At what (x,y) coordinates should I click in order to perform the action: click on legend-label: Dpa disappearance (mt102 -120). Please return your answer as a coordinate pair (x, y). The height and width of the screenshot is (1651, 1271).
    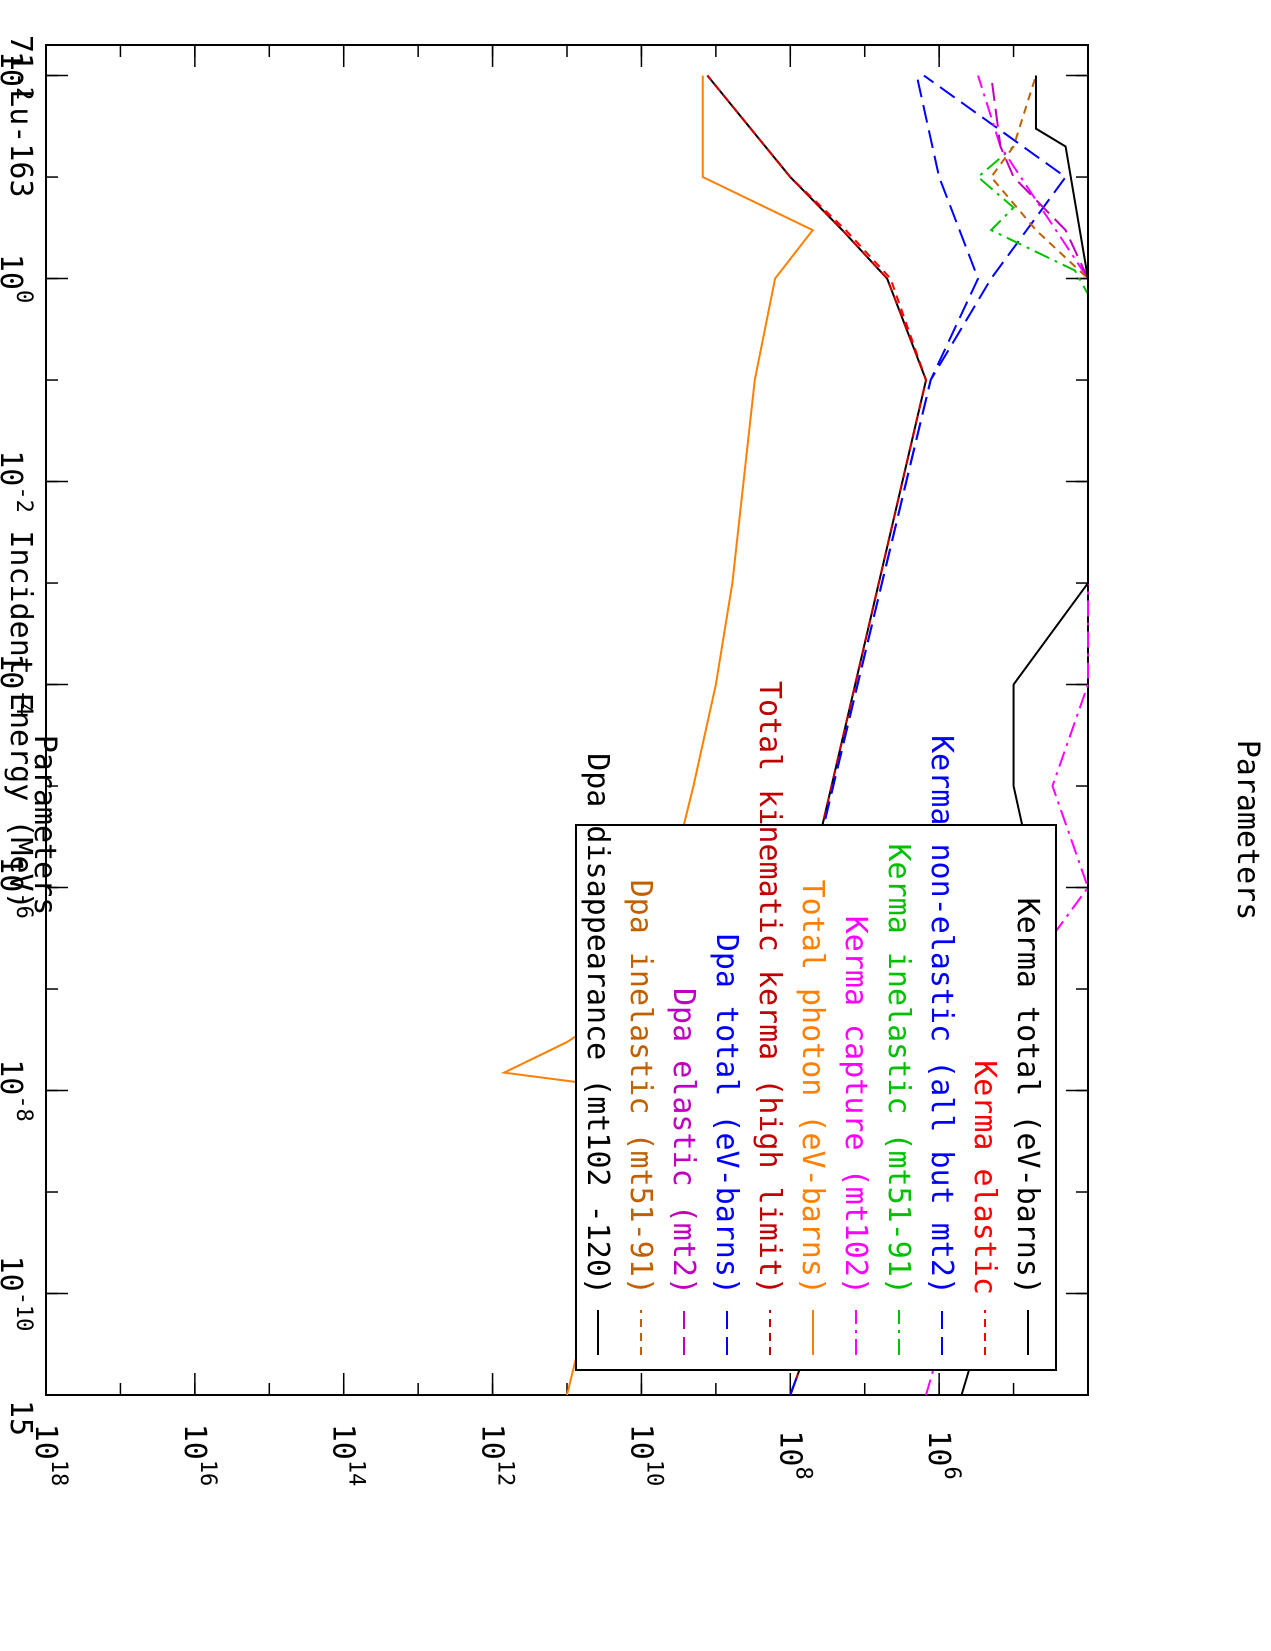
    Looking at the image, I should click on (597, 1024).